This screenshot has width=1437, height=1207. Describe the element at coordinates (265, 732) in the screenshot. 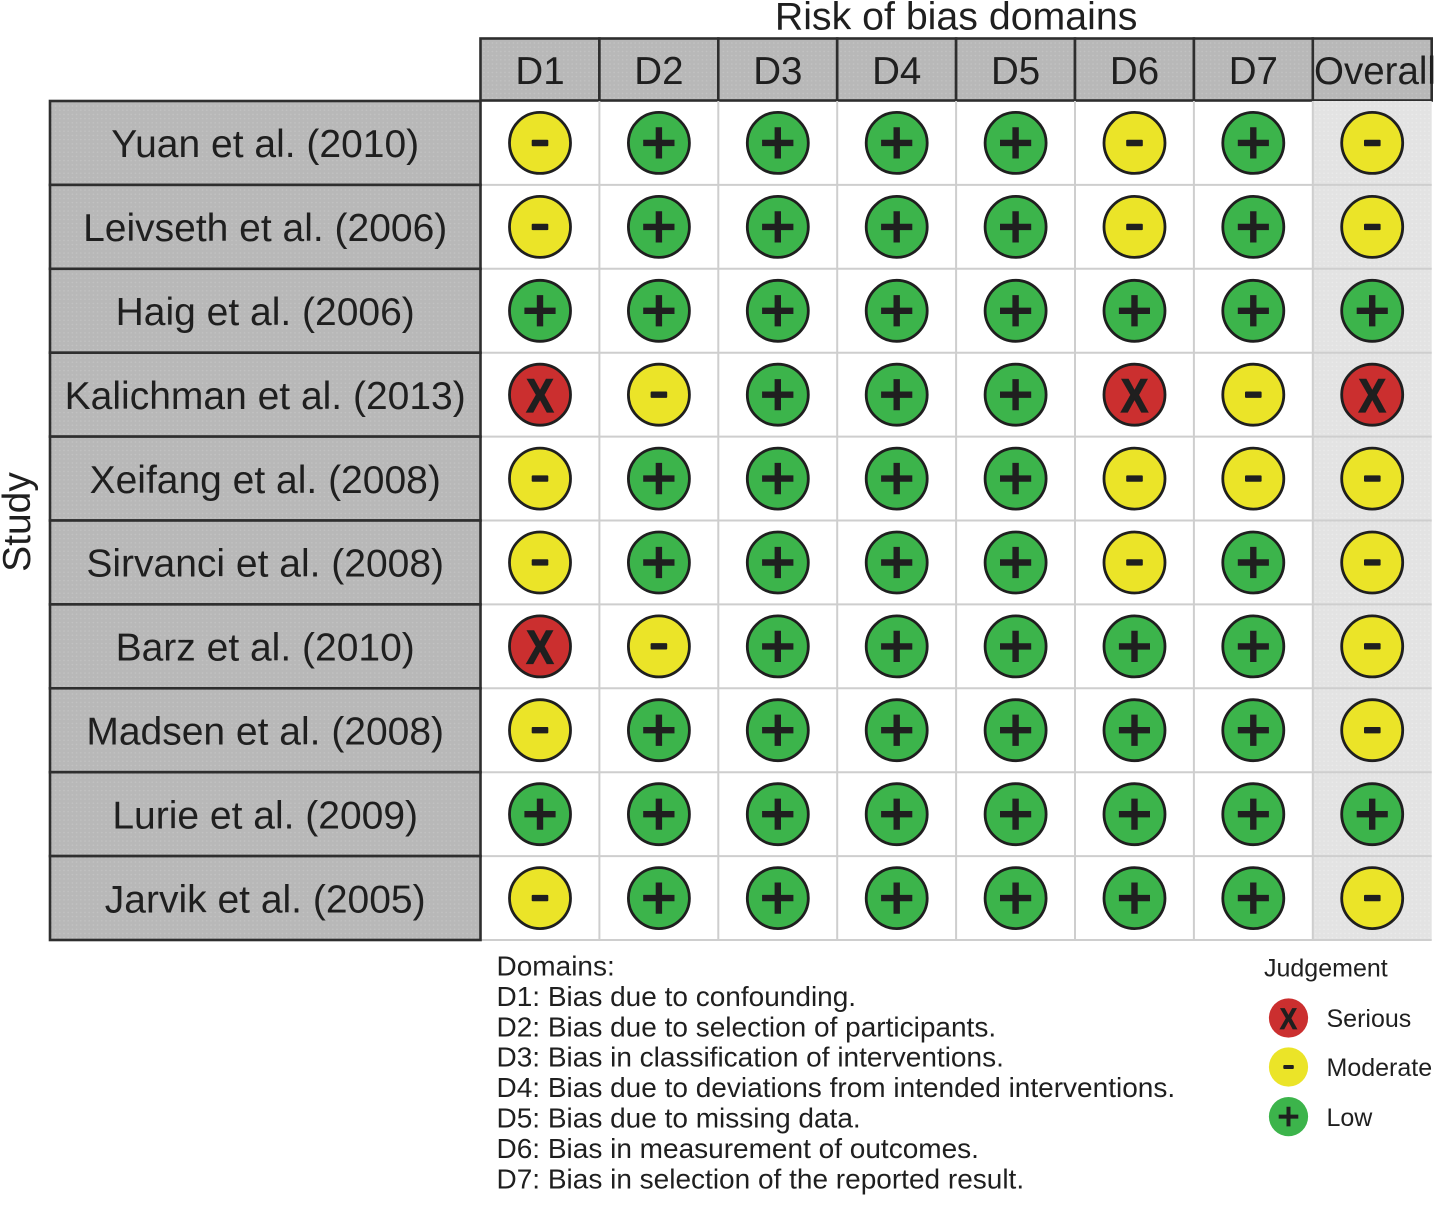

I see `svg-text: Madsen et al. (2008)` at that location.